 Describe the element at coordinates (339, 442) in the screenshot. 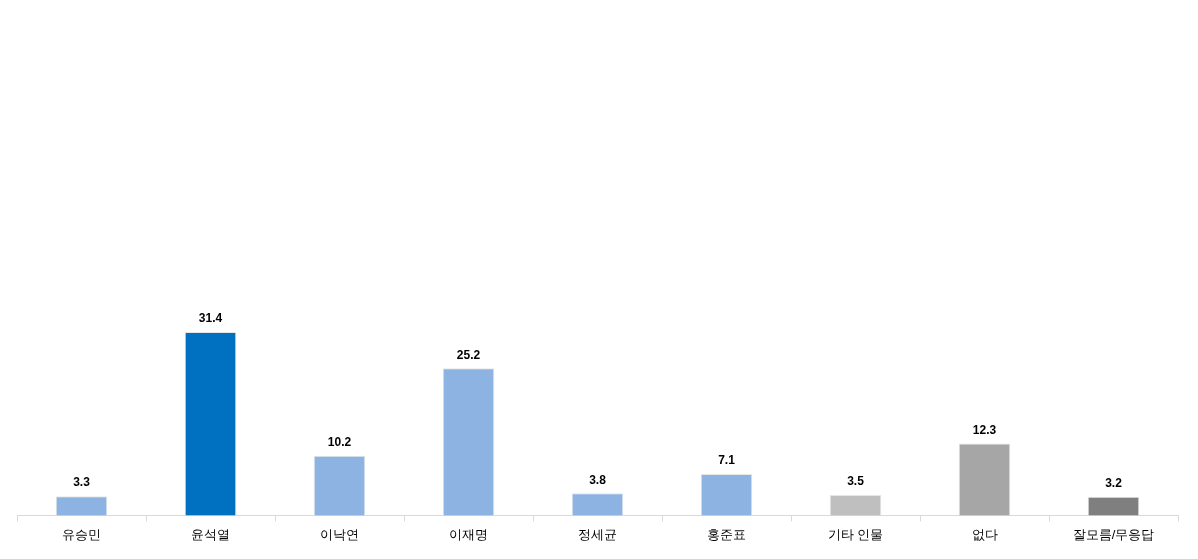

I see `data-label: 10.2` at that location.